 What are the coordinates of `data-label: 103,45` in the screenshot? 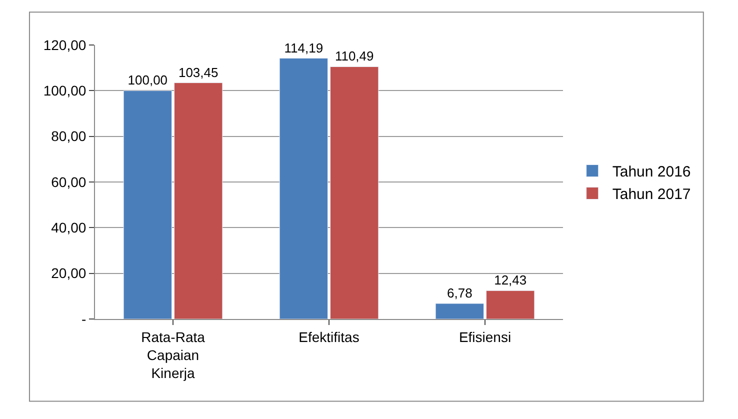 It's located at (198, 72).